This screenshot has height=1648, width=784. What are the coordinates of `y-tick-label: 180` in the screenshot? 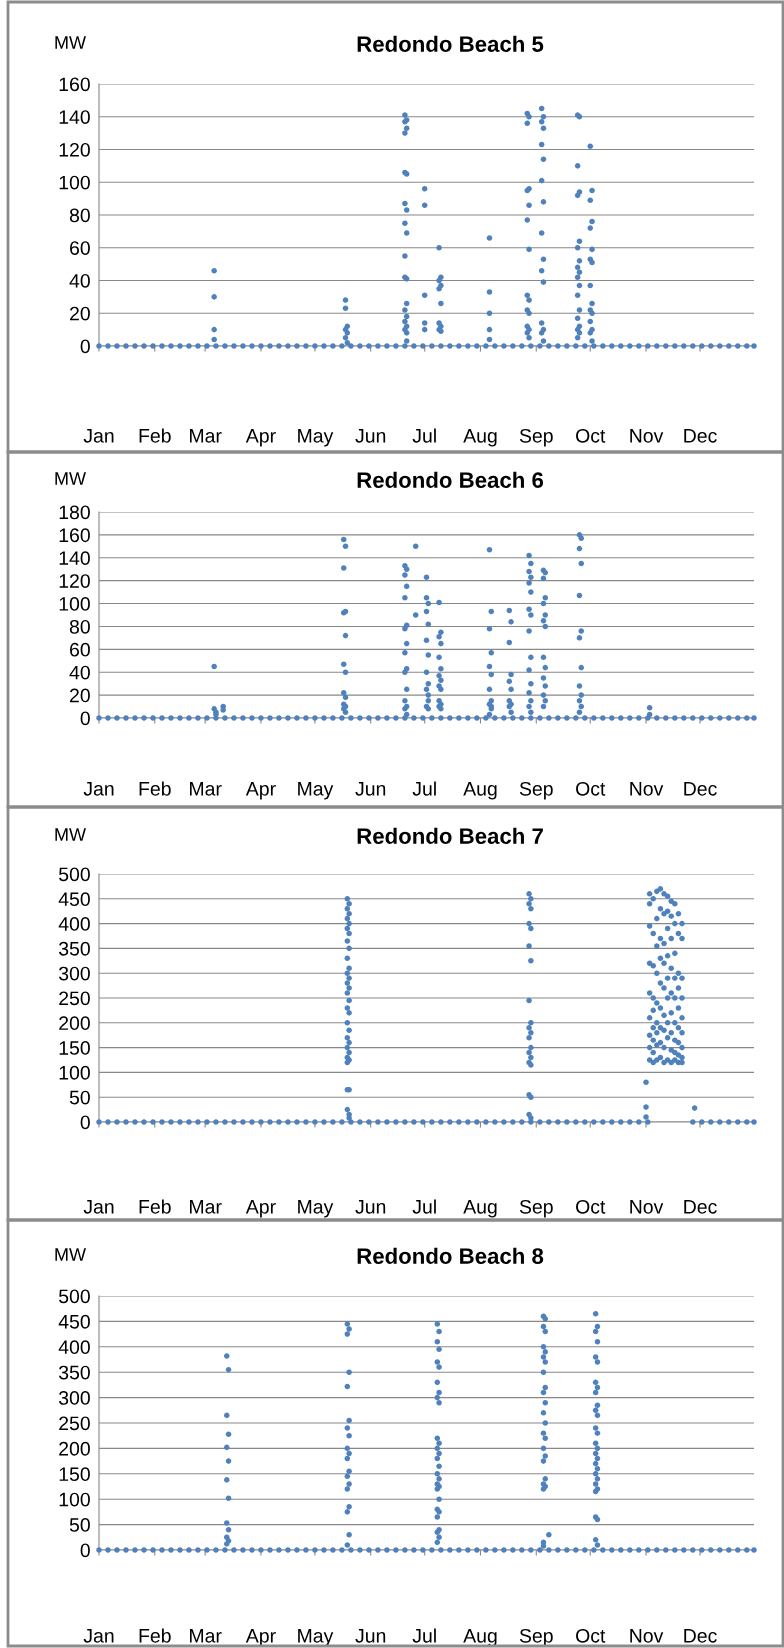 It's located at (74, 512).